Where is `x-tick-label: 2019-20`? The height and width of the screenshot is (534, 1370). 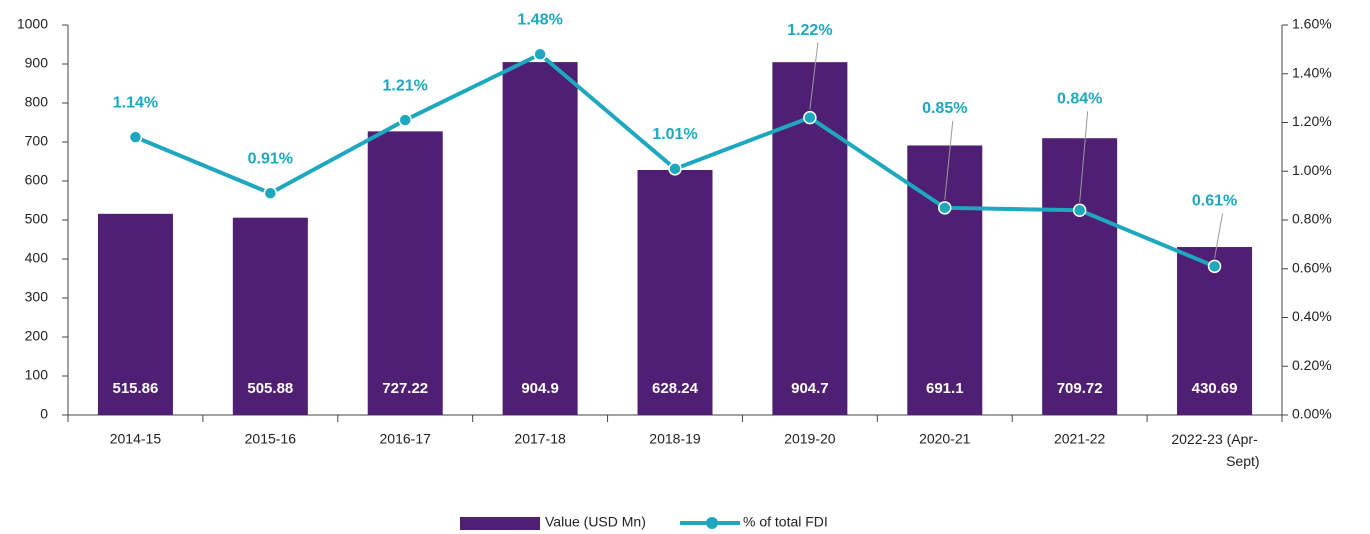 x-tick-label: 2019-20 is located at coordinates (810, 439).